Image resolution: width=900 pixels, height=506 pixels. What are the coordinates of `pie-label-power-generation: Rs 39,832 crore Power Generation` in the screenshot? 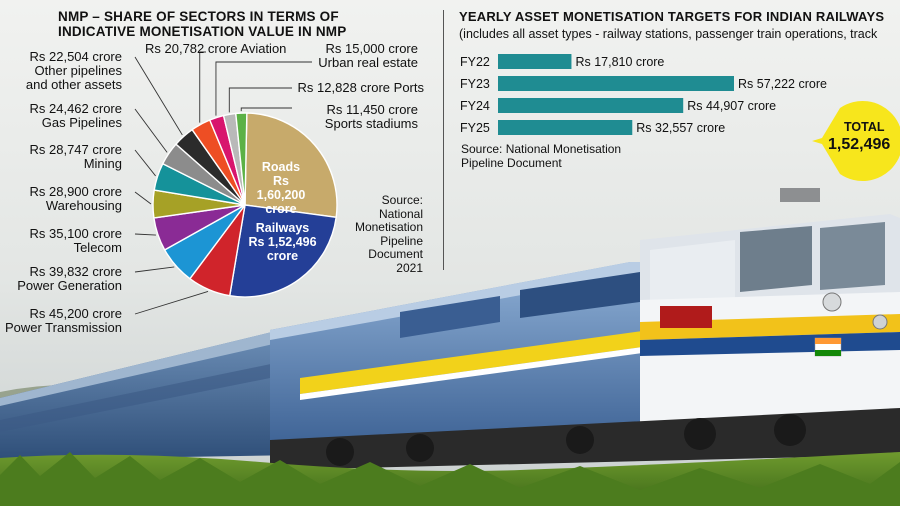 It's located at (69, 279).